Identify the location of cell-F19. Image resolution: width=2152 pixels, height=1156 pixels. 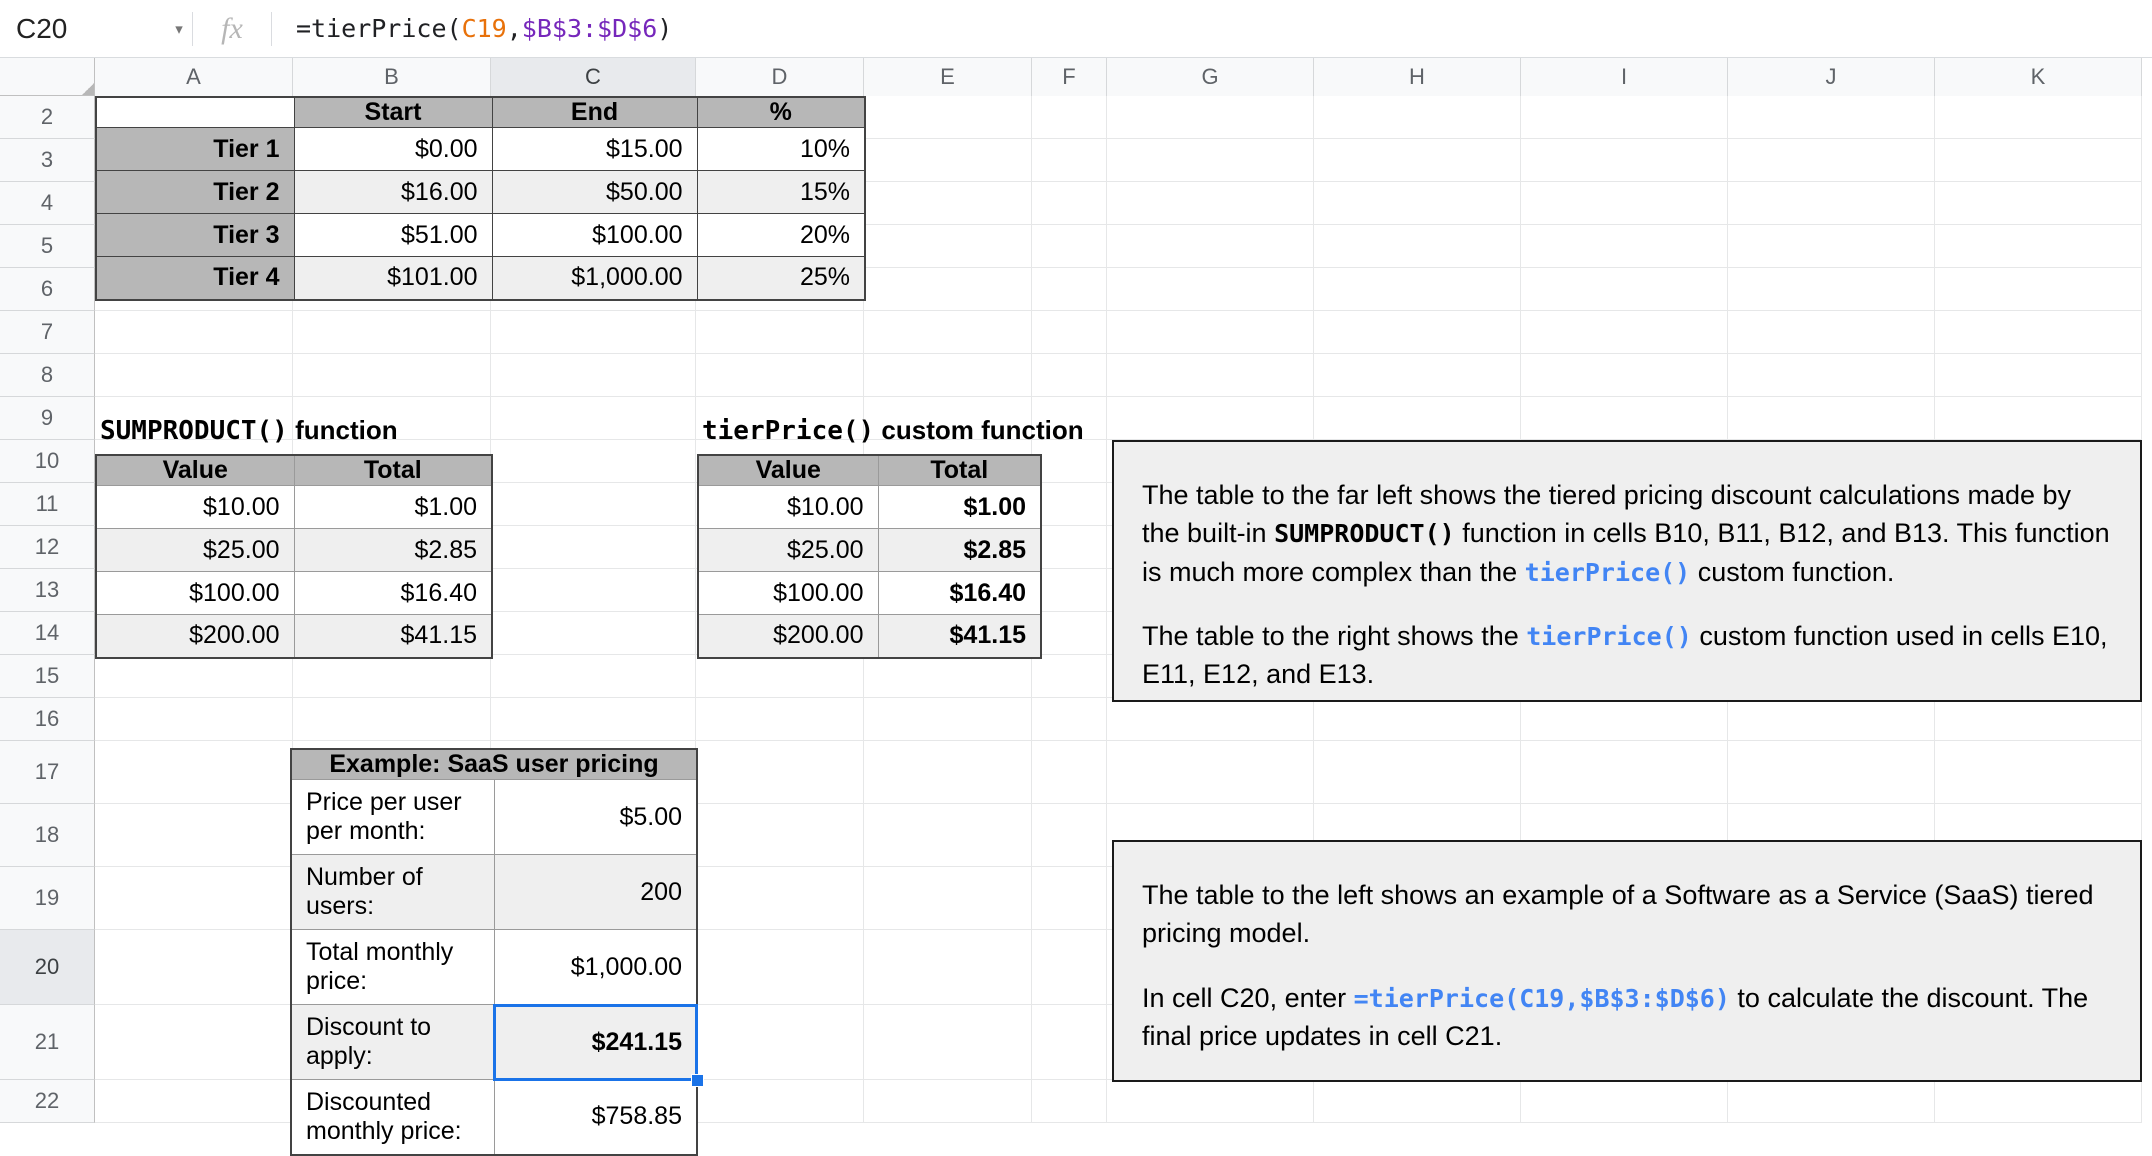
(1069, 898).